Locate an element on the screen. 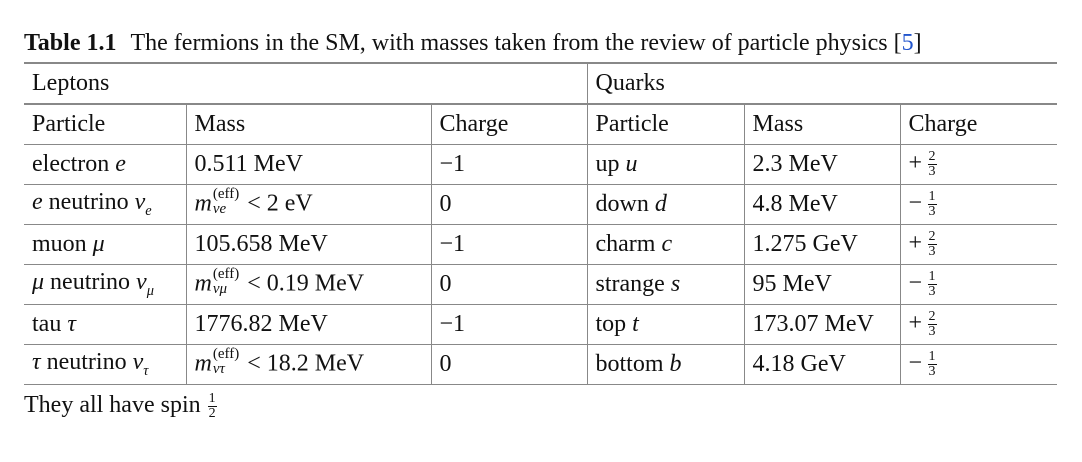 The height and width of the screenshot is (462, 1082). quark-particle: top t is located at coordinates (666, 324).